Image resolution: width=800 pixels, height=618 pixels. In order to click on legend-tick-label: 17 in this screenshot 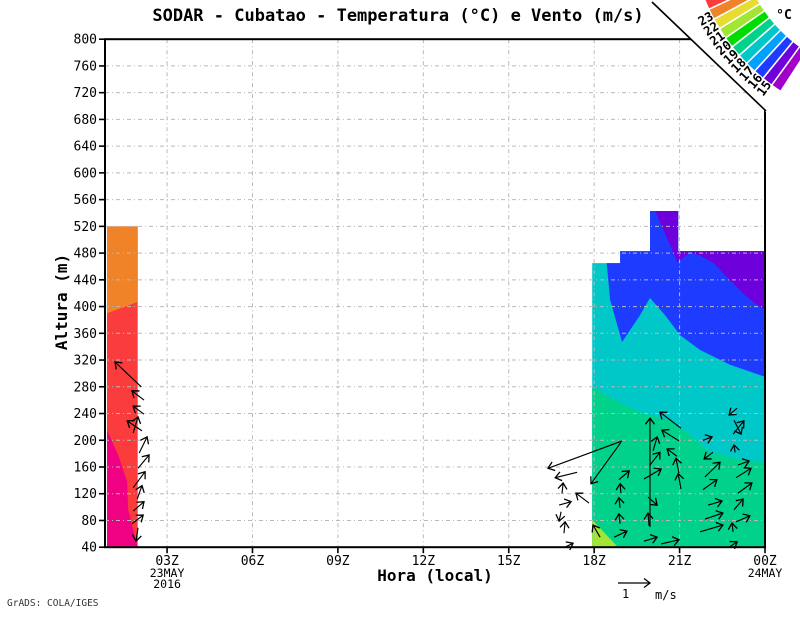, I will do `click(746, 73)`.